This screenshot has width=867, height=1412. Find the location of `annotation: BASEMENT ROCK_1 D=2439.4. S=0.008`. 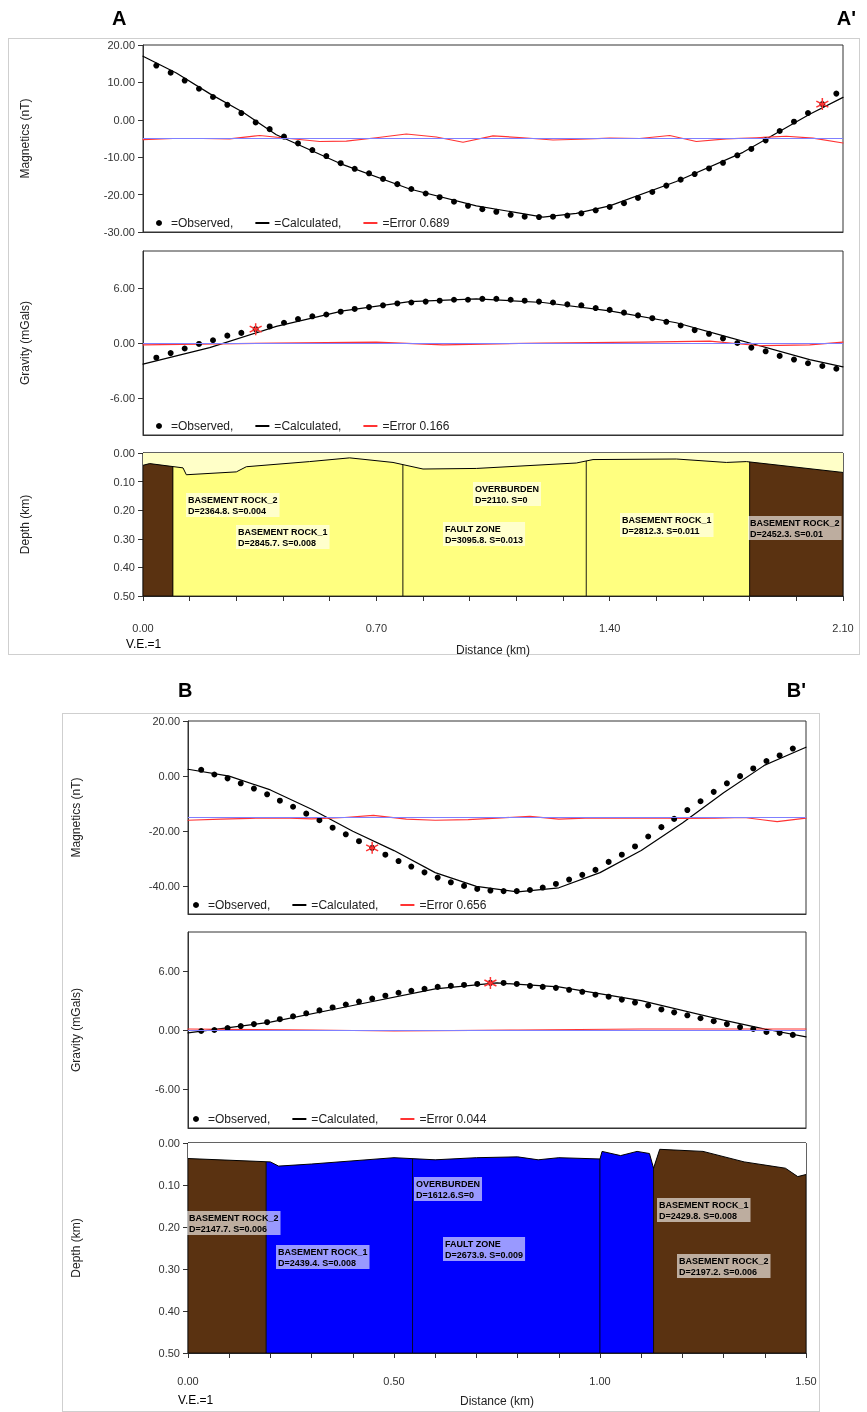

annotation: BASEMENT ROCK_1 D=2439.4. S=0.008 is located at coordinates (323, 1257).